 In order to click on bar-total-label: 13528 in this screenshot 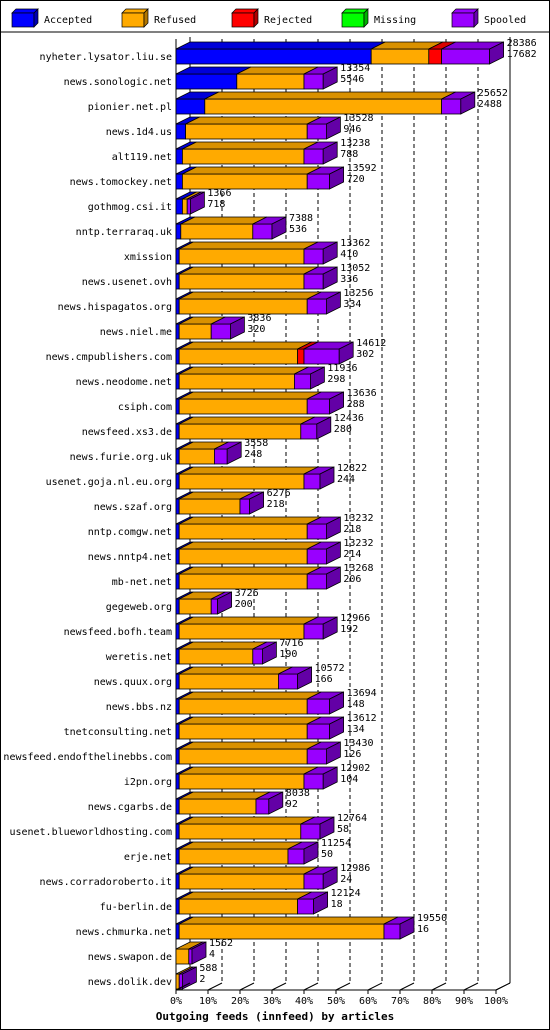, I will do `click(358, 118)`.